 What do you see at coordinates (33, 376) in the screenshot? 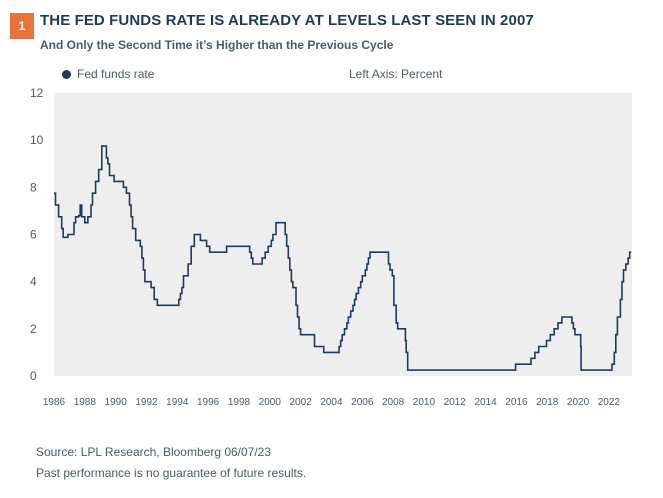
I see `y-tick-label: 0` at bounding box center [33, 376].